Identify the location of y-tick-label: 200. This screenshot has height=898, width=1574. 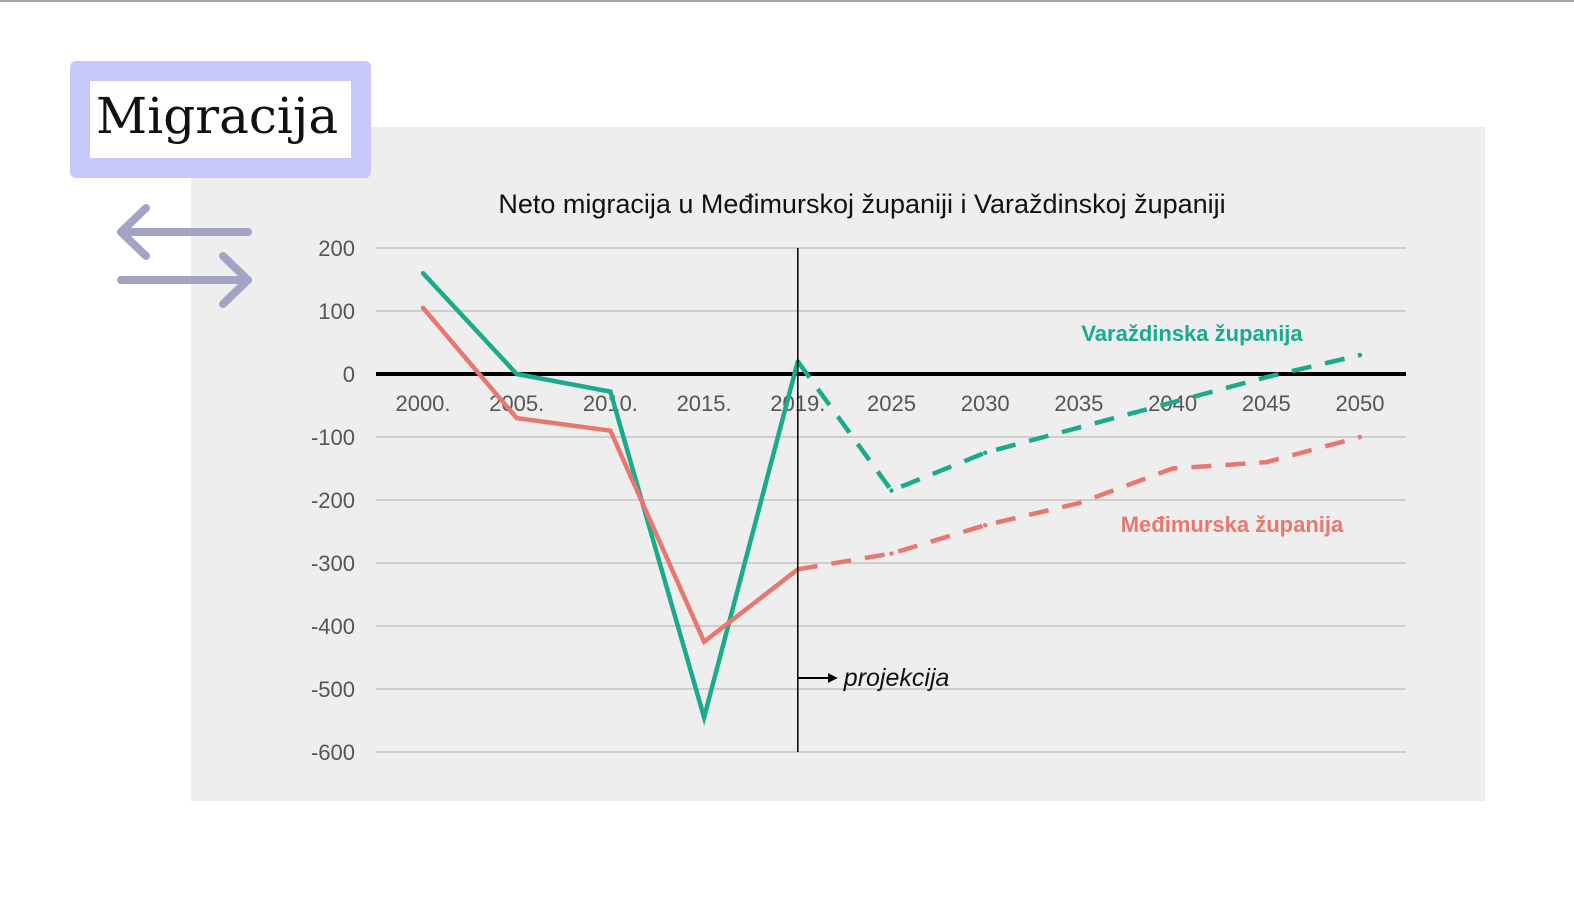
(336, 248).